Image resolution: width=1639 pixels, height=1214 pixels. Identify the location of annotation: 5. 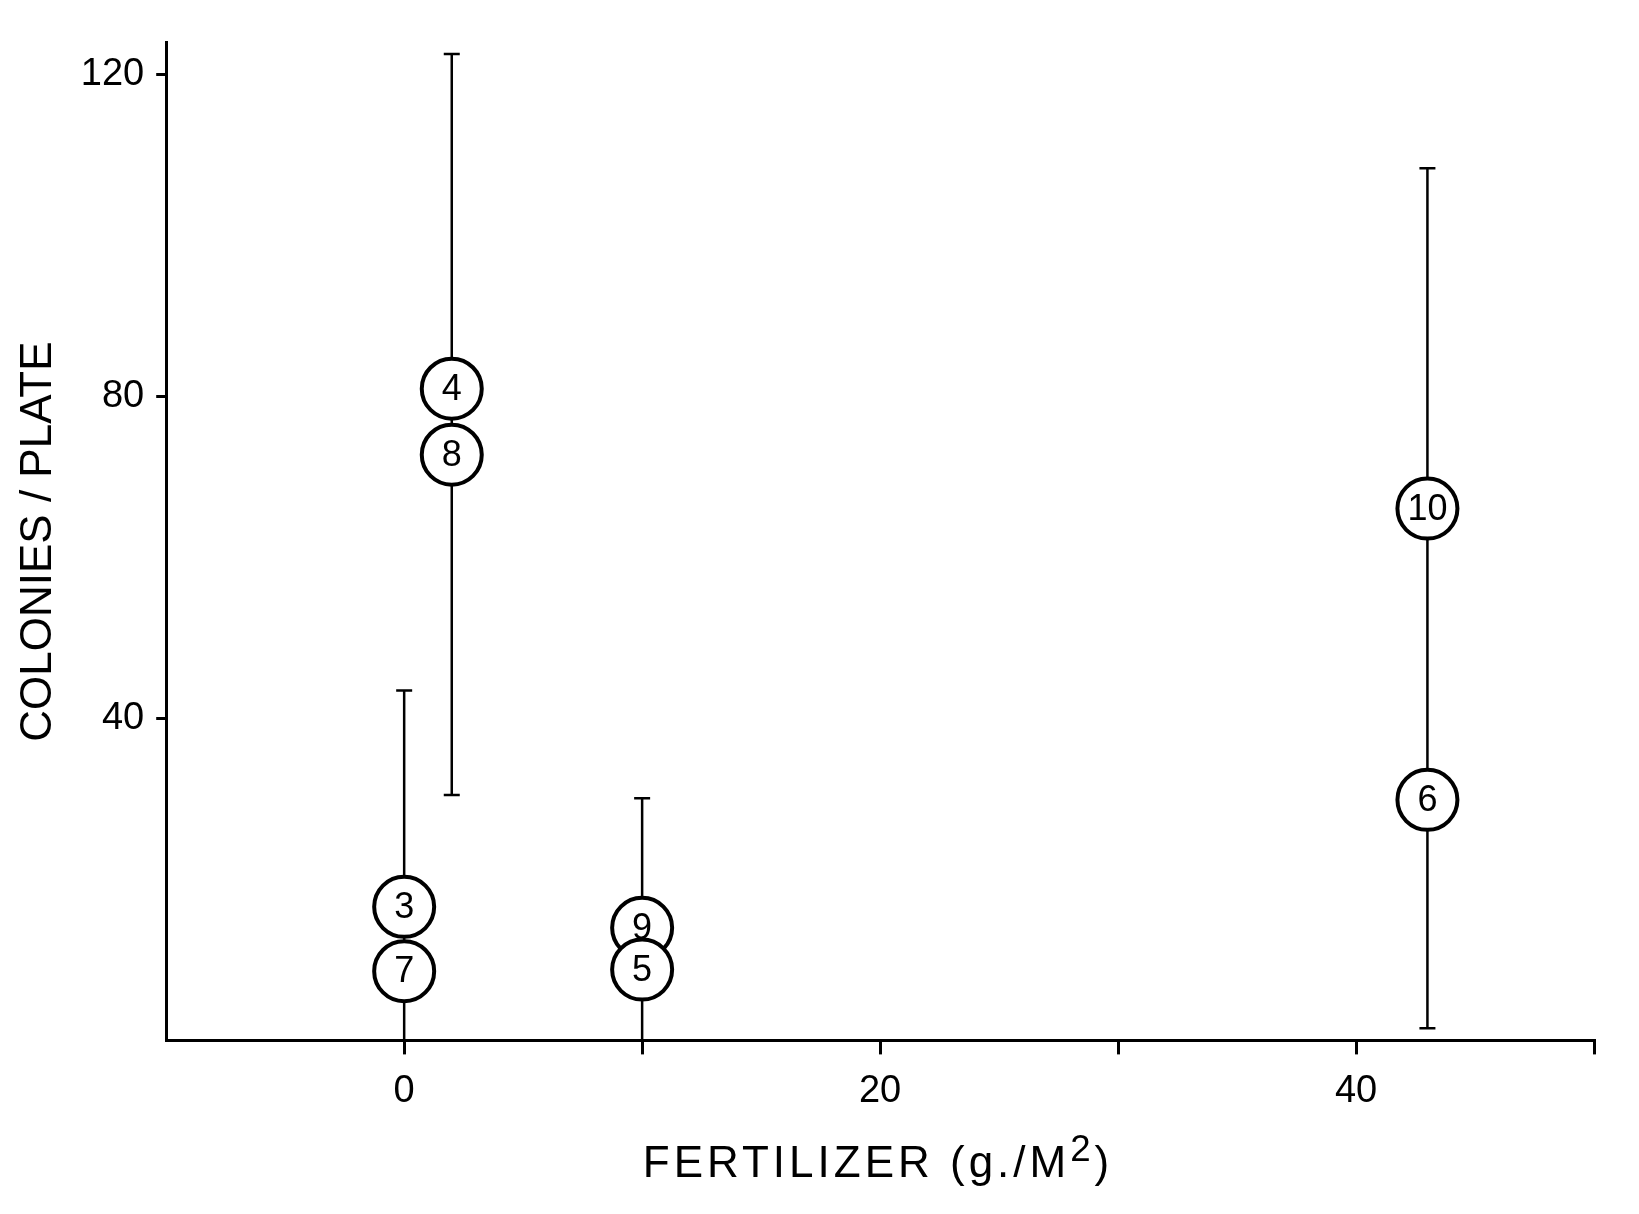
(642, 968).